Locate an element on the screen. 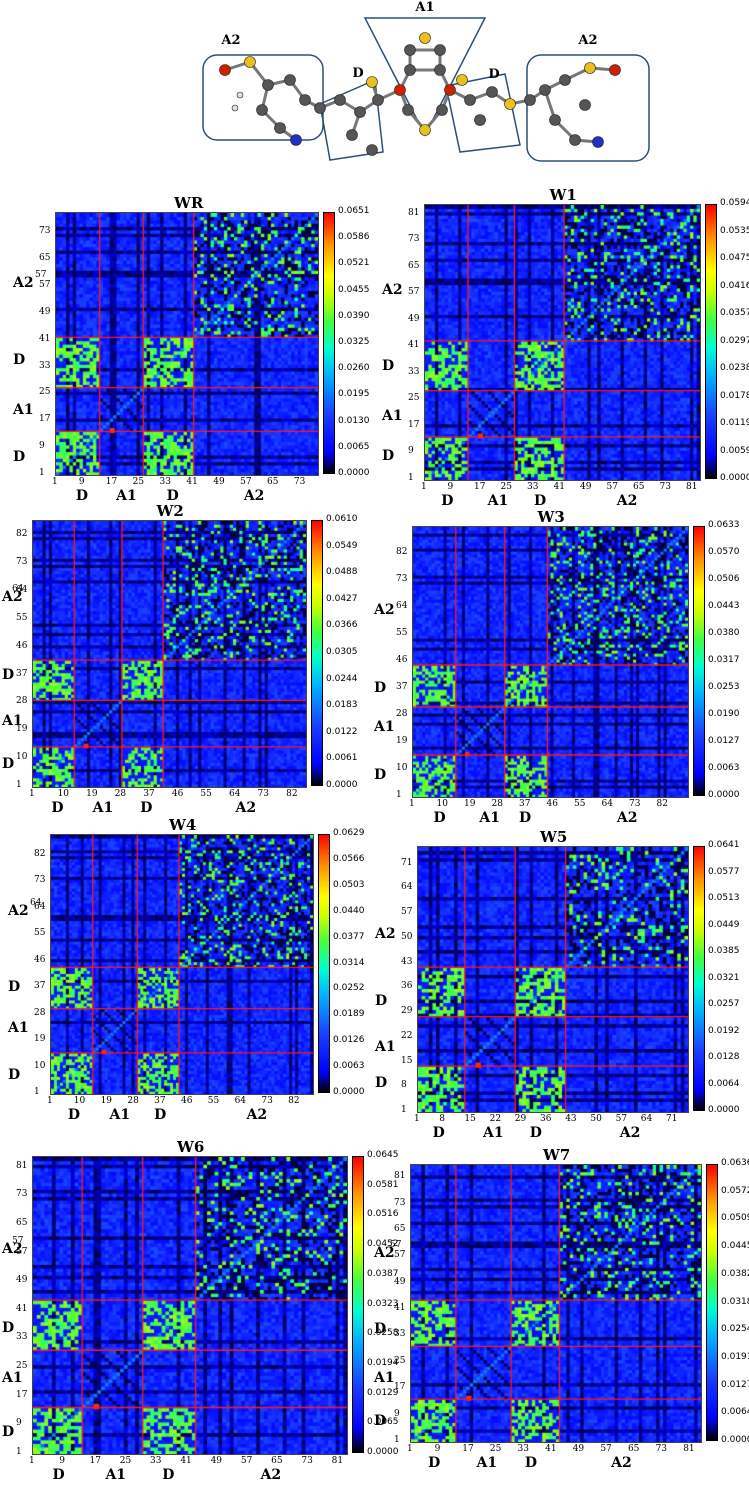  y-tick-label: 81 is located at coordinates (414, 212).